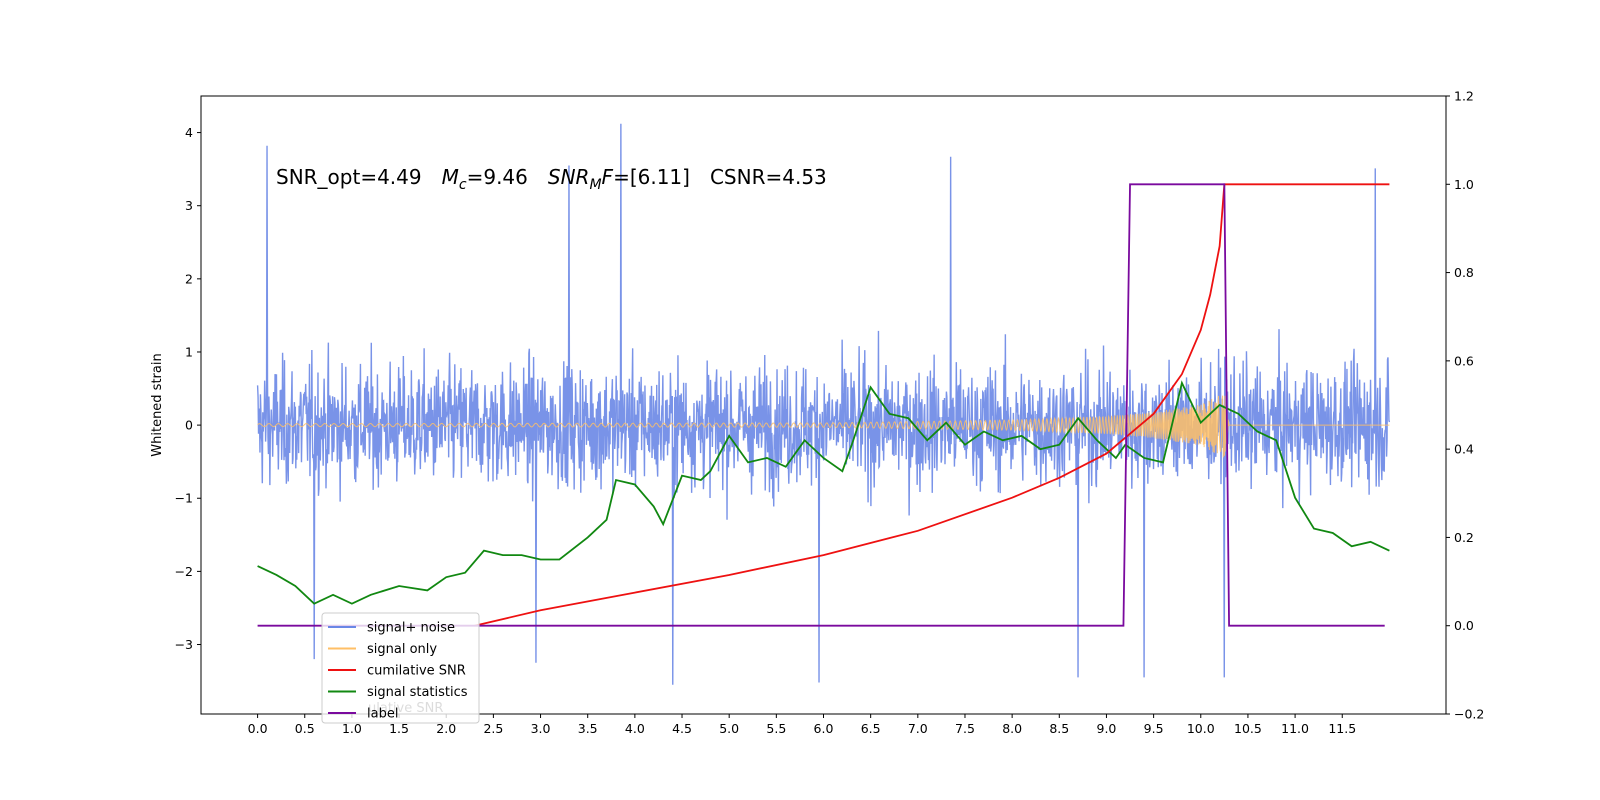 The image size is (1600, 800). I want to click on snr-annotation: SNR_opt=4.49 Mc=9.46 SNRMF=[6.11] CSNR=4.53, so click(551, 179).